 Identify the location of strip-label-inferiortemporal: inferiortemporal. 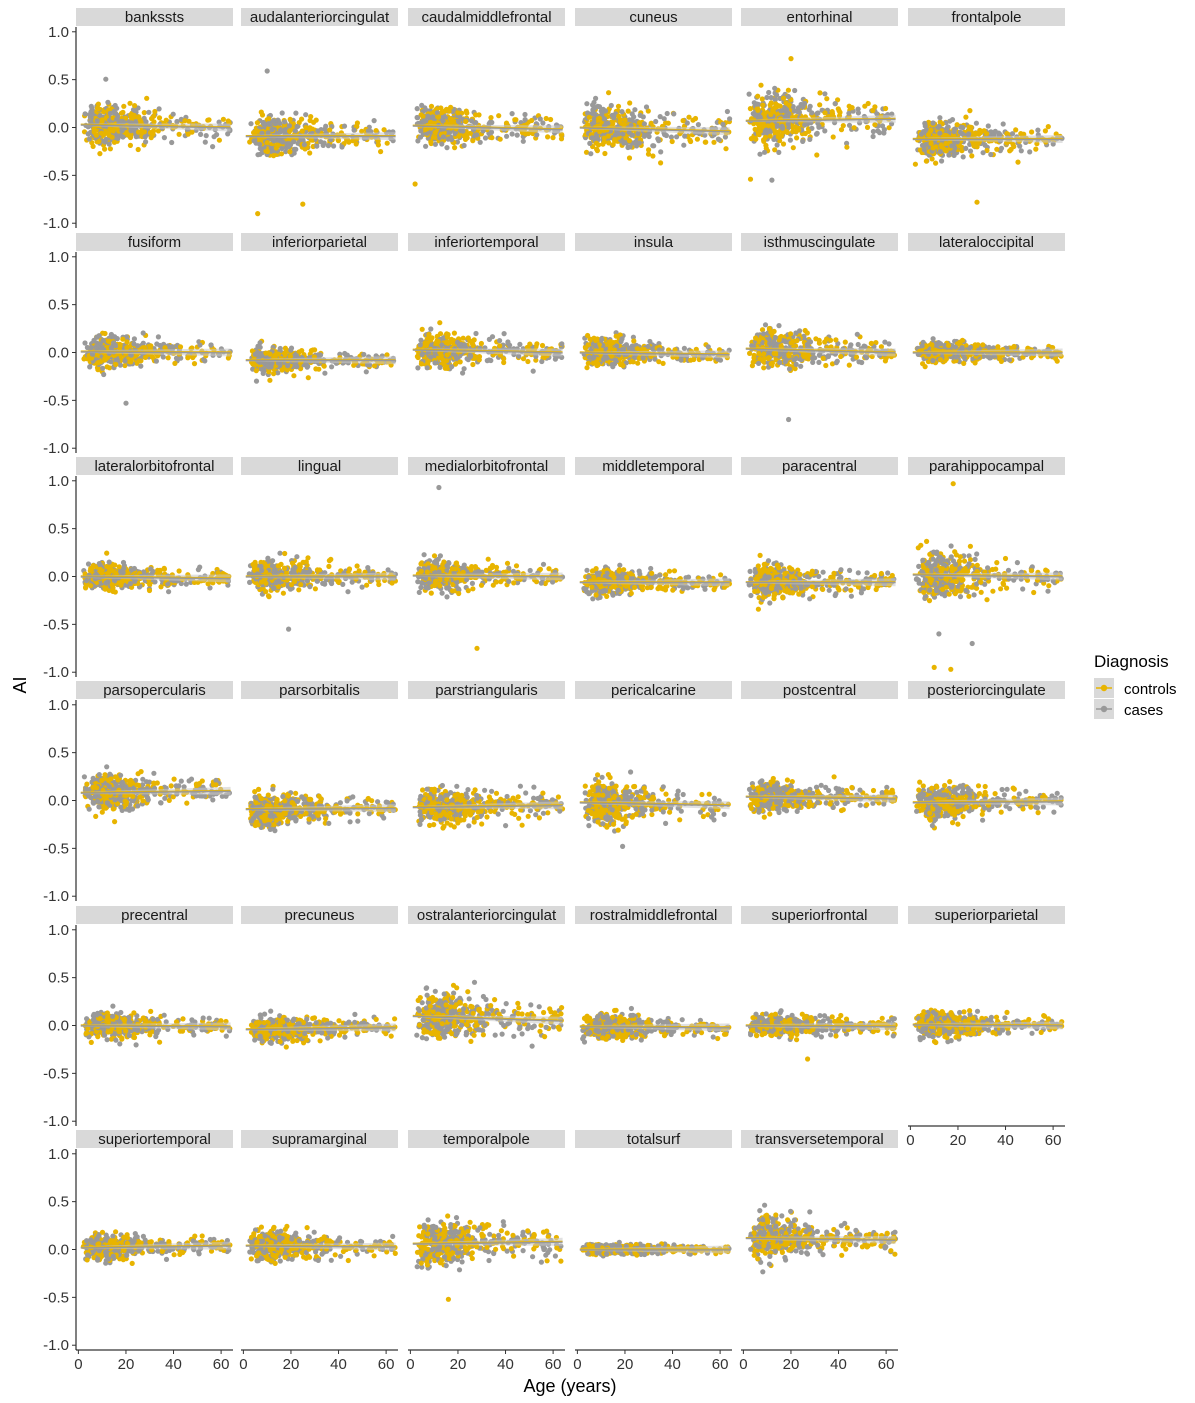
(486, 242).